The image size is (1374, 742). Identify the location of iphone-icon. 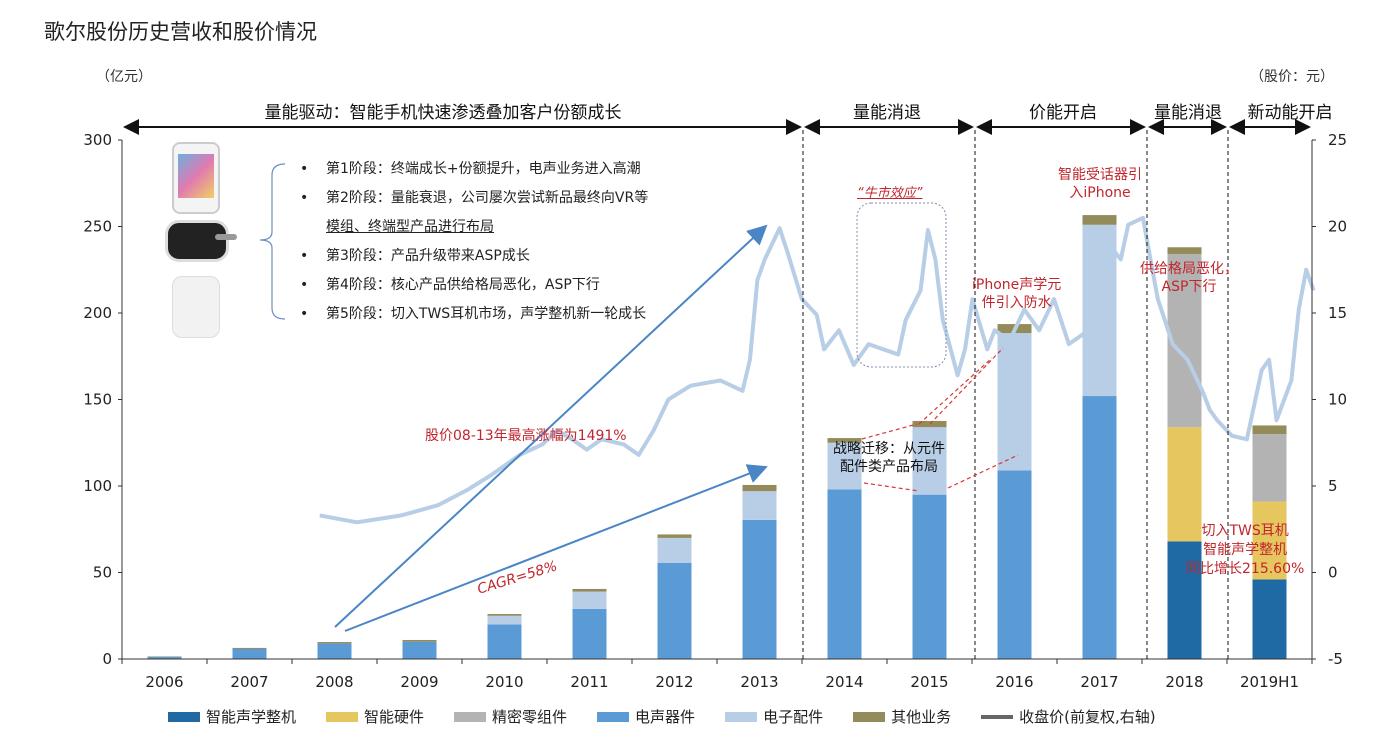
(196, 178).